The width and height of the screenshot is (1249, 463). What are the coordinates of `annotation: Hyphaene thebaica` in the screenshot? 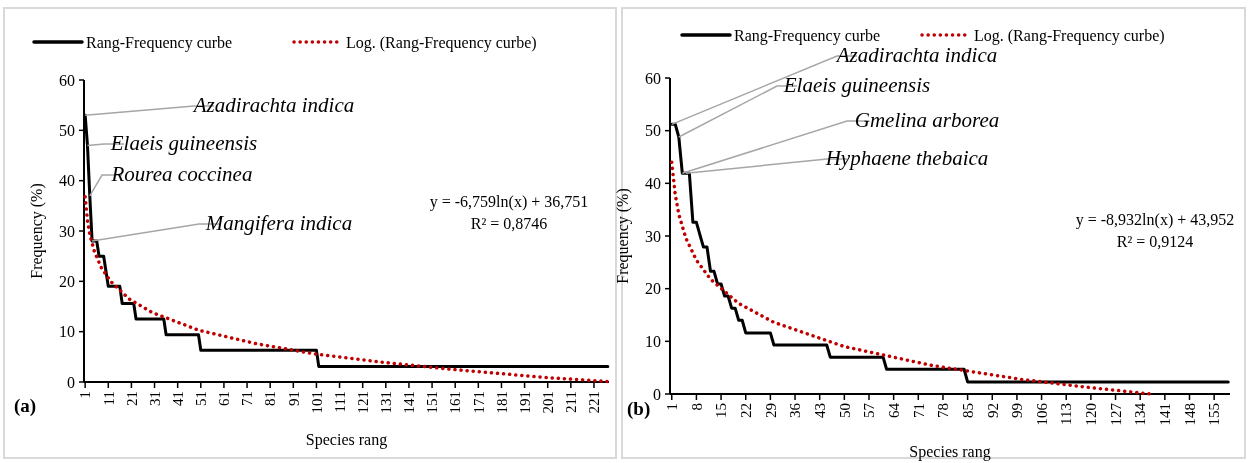 It's located at (906, 158).